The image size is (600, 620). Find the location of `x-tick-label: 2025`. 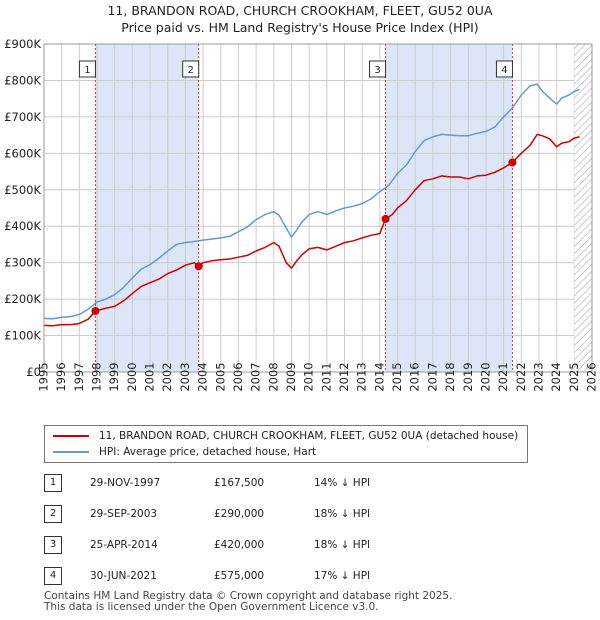

x-tick-label: 2025 is located at coordinates (574, 376).